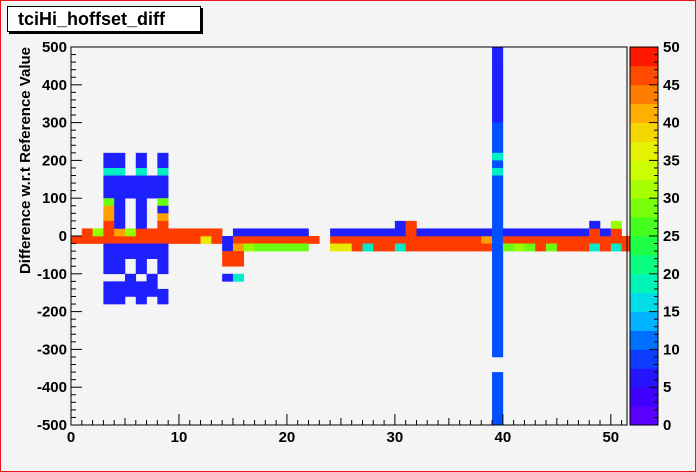  What do you see at coordinates (92, 19) in the screenshot?
I see `chart-title: tciHi_hoffset_diff` at bounding box center [92, 19].